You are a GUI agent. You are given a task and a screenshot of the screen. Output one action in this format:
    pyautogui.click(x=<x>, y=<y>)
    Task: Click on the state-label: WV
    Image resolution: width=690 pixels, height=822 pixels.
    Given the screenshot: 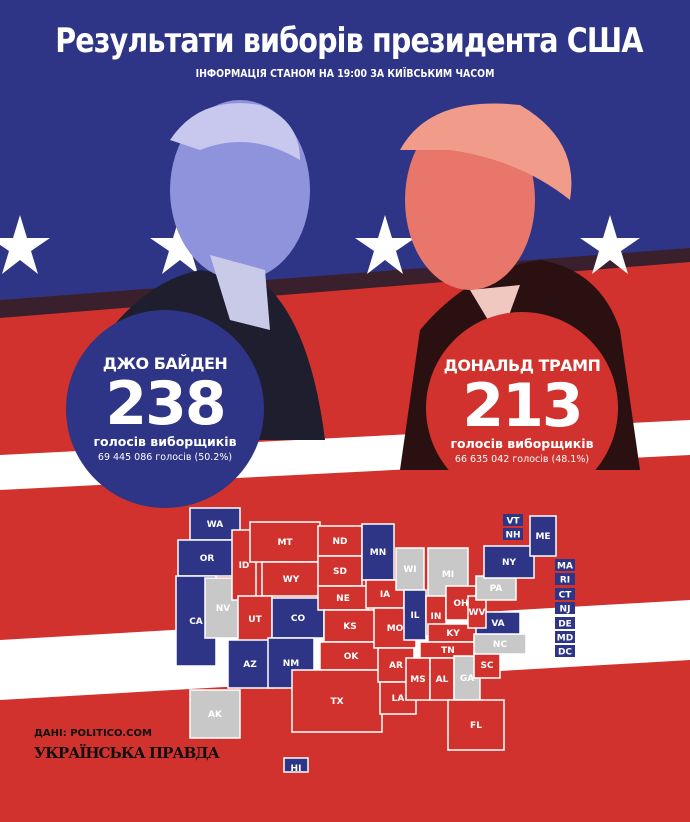 What is the action you would take?
    pyautogui.click(x=477, y=613)
    